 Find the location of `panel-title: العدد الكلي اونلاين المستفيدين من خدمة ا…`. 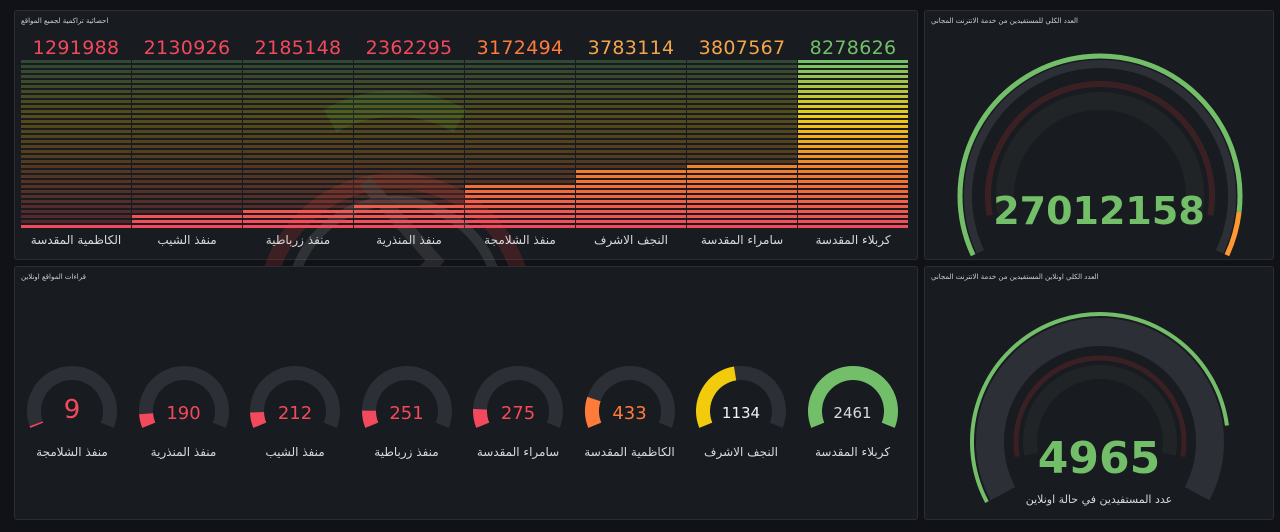

panel-title: العدد الكلي اونلاين المستفيدين من خدمة ا… is located at coordinates (1015, 277).